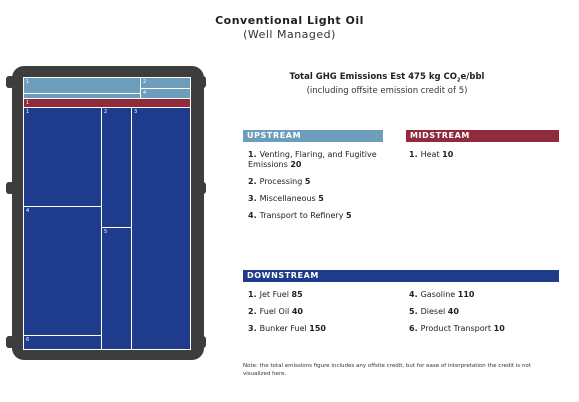  What do you see at coordinates (274, 311) in the screenshot?
I see `item-label: Fuel Oil` at bounding box center [274, 311].